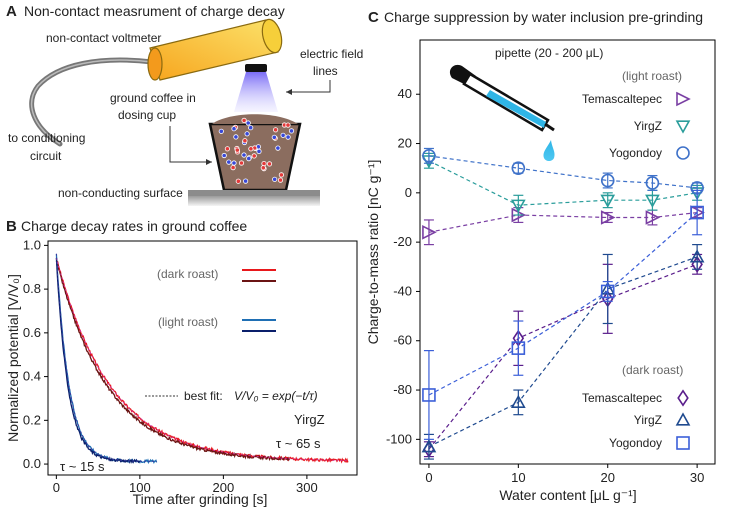 Image resolution: width=736 pixels, height=524 pixels. Describe the element at coordinates (190, 144) in the screenshot. I see `coffee-arrow` at that location.